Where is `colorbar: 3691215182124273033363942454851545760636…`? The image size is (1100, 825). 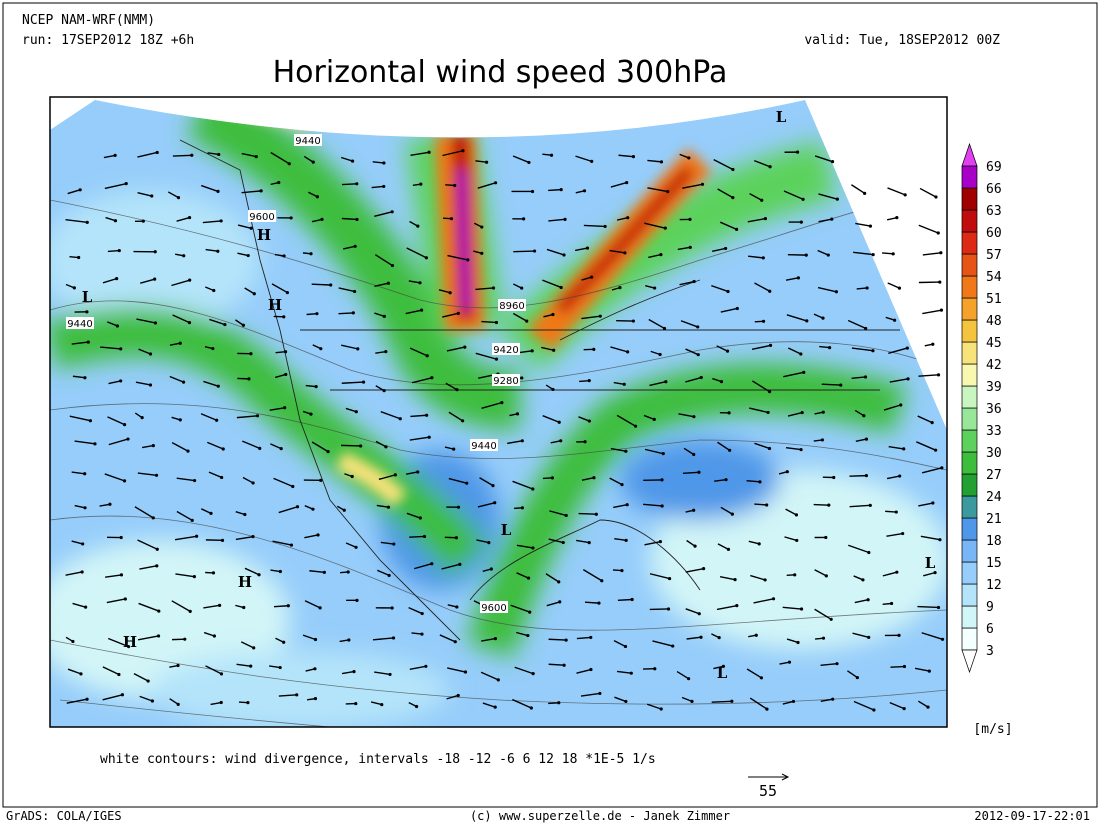 colorbar: 3691215182124273033363942454851545760636… is located at coordinates (981, 408).